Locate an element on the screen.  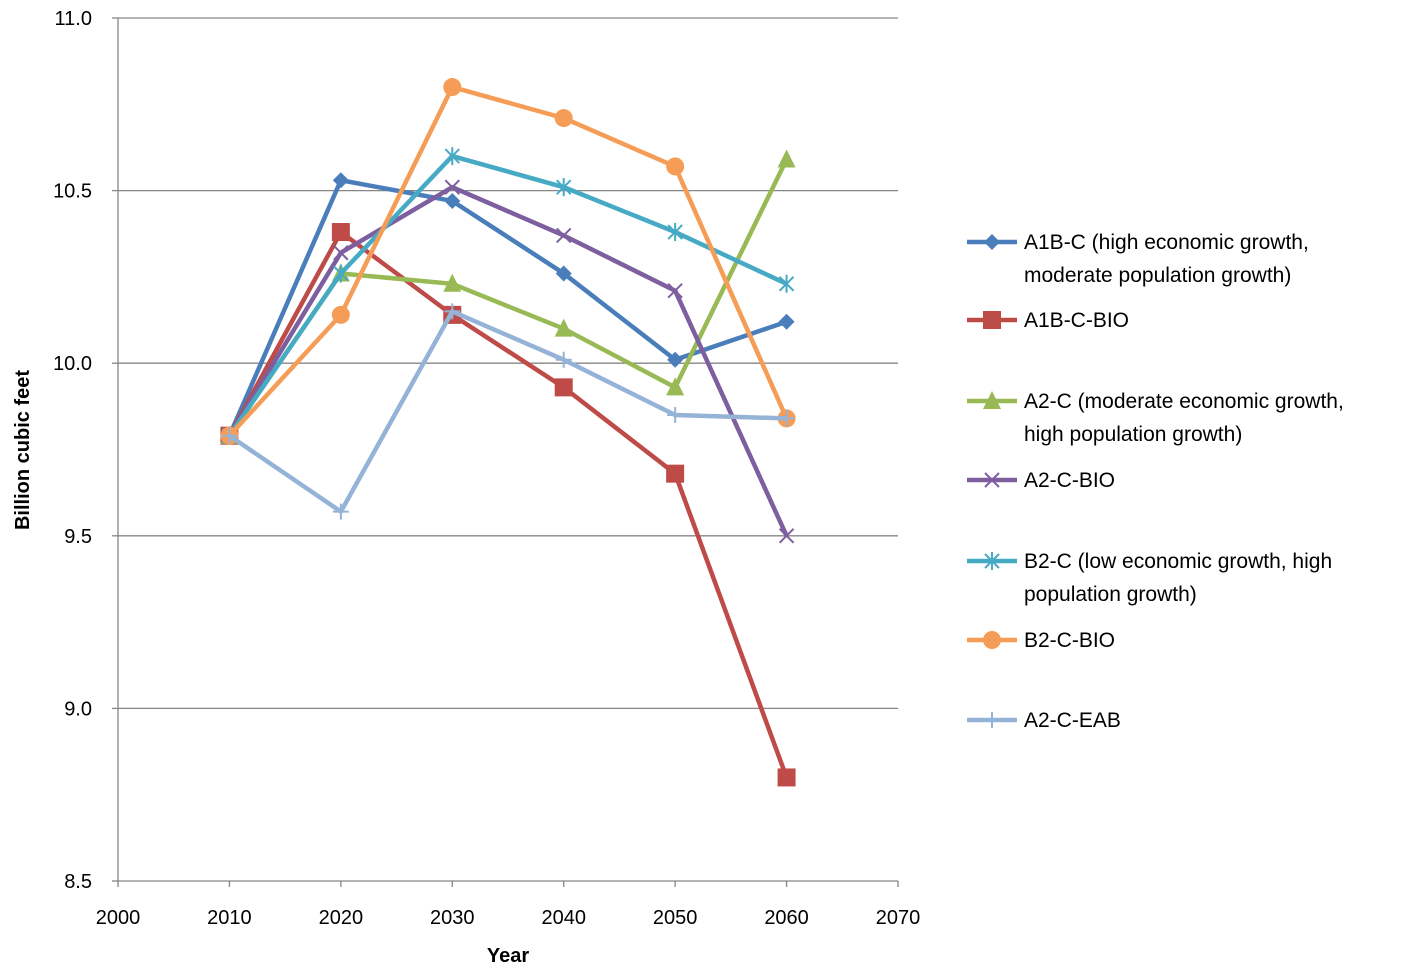
y-tick-label: 9.0 is located at coordinates (78, 709).